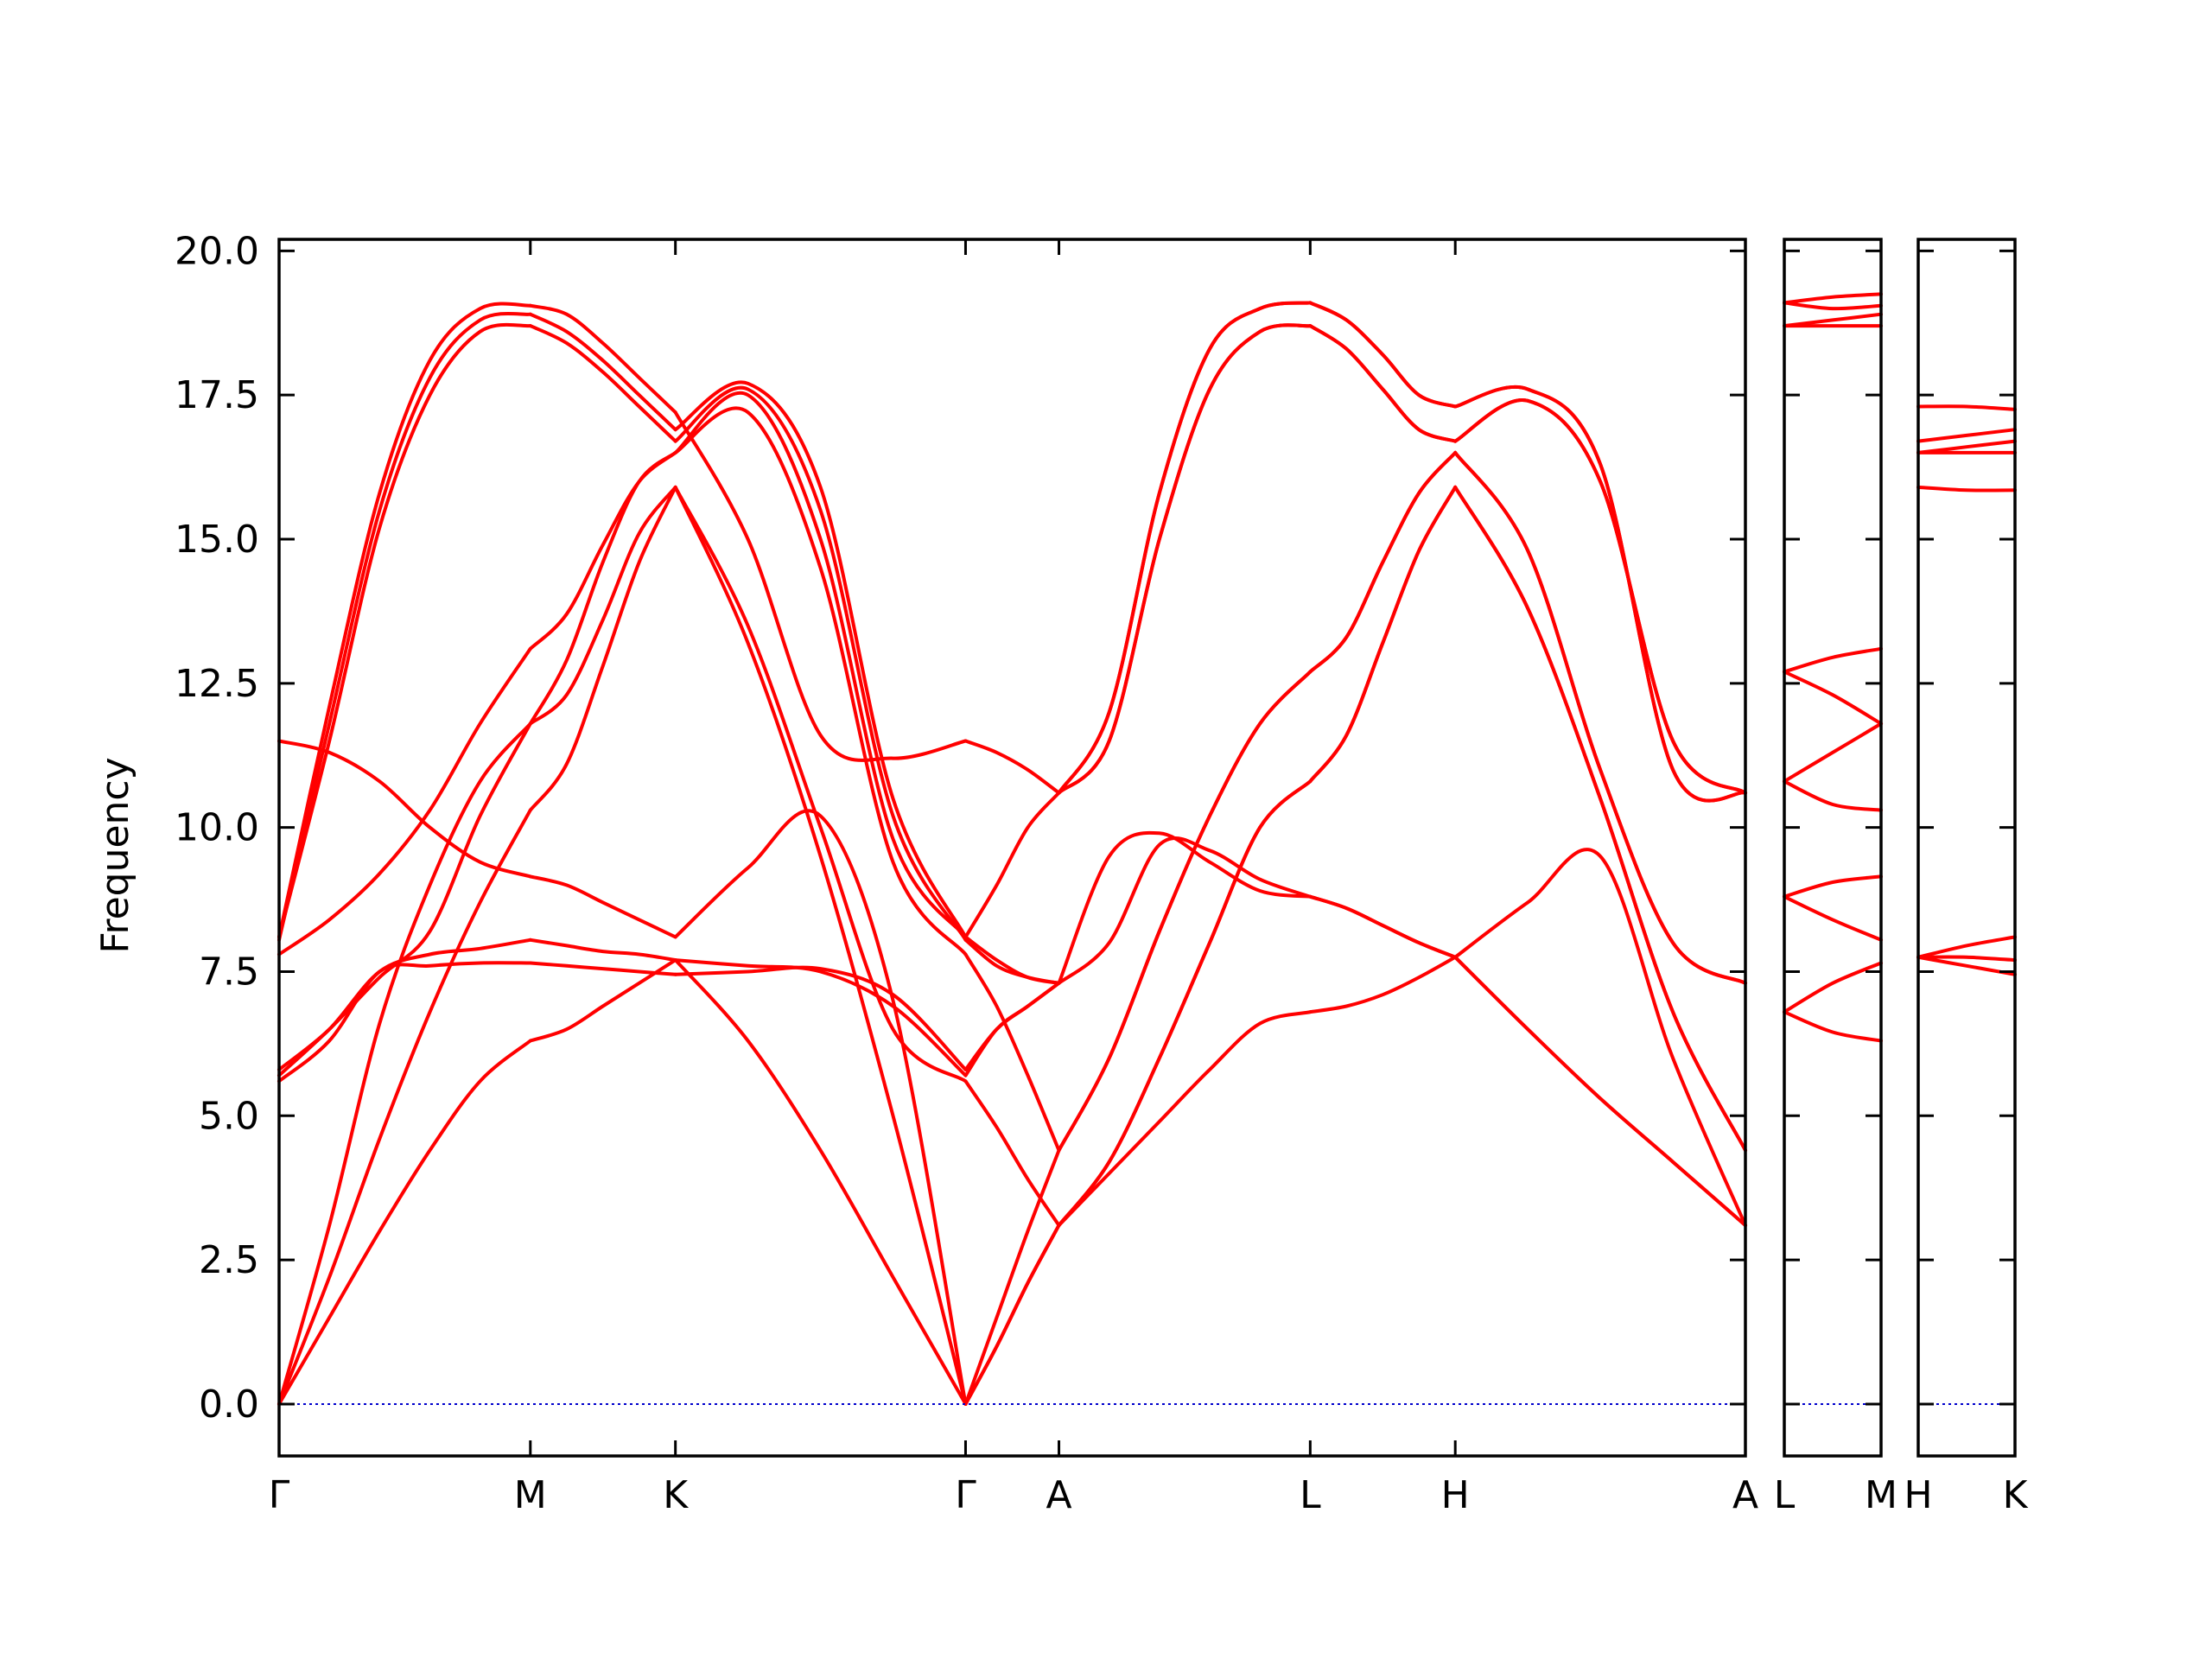  I want to click on band-line-p2-s0-b2, so click(1966, 947).